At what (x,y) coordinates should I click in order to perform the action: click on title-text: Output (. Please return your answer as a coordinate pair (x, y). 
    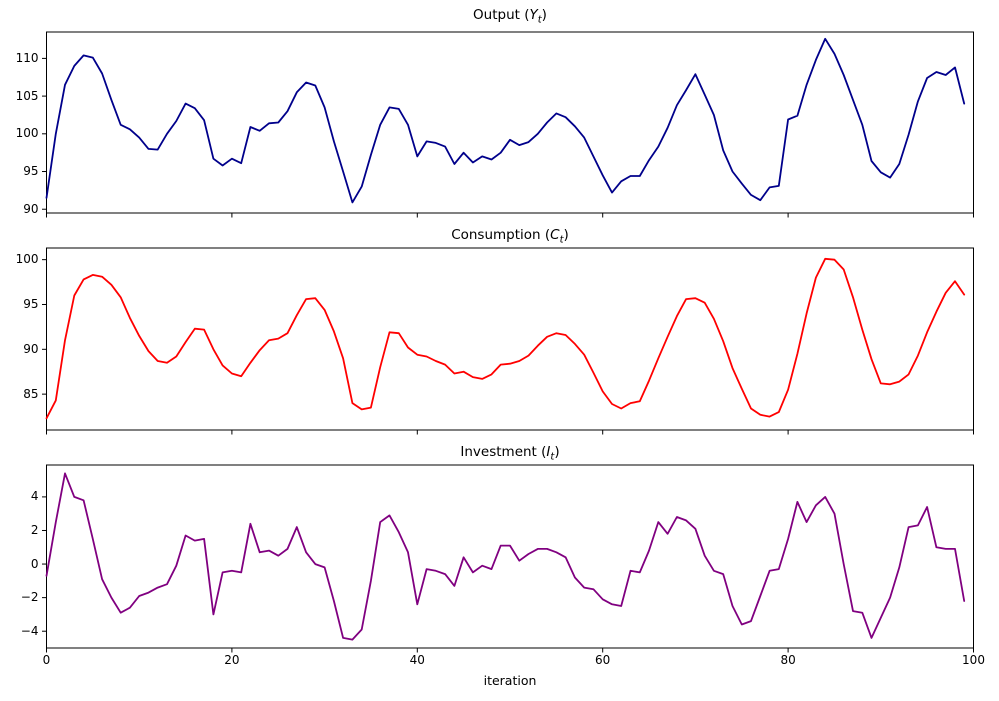
    Looking at the image, I should click on (501, 15).